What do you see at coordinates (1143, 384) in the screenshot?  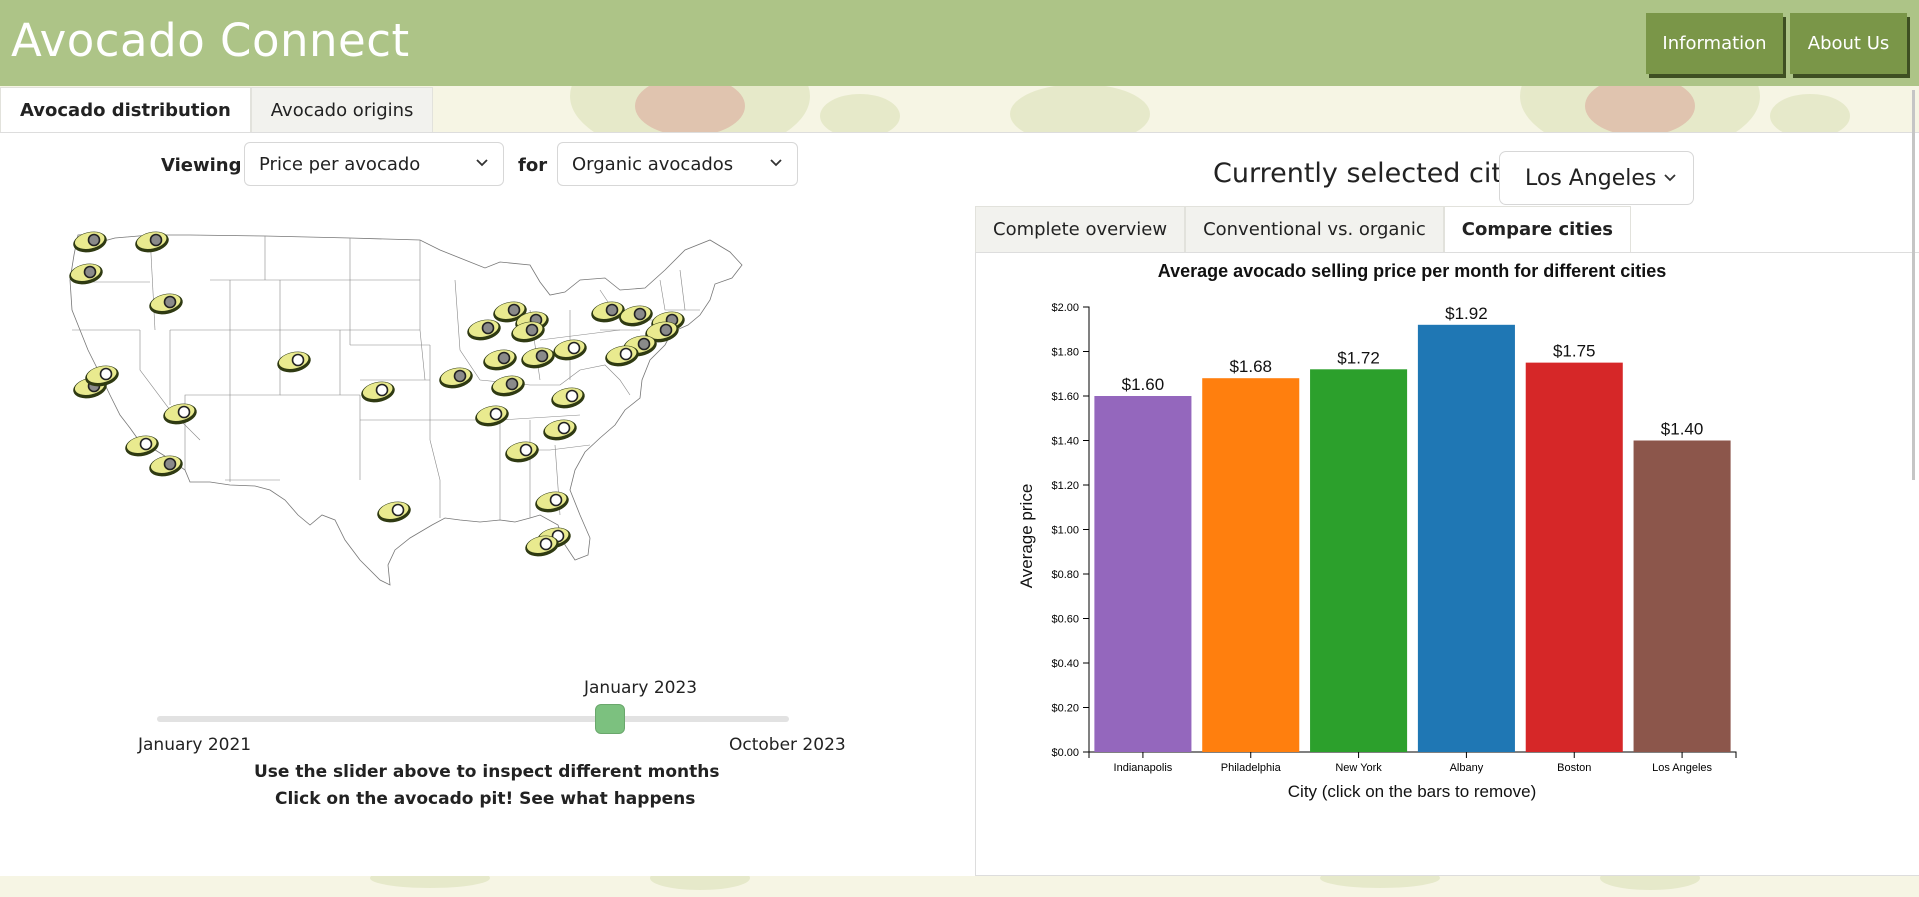 I see `bar-value-label: $1.60` at bounding box center [1143, 384].